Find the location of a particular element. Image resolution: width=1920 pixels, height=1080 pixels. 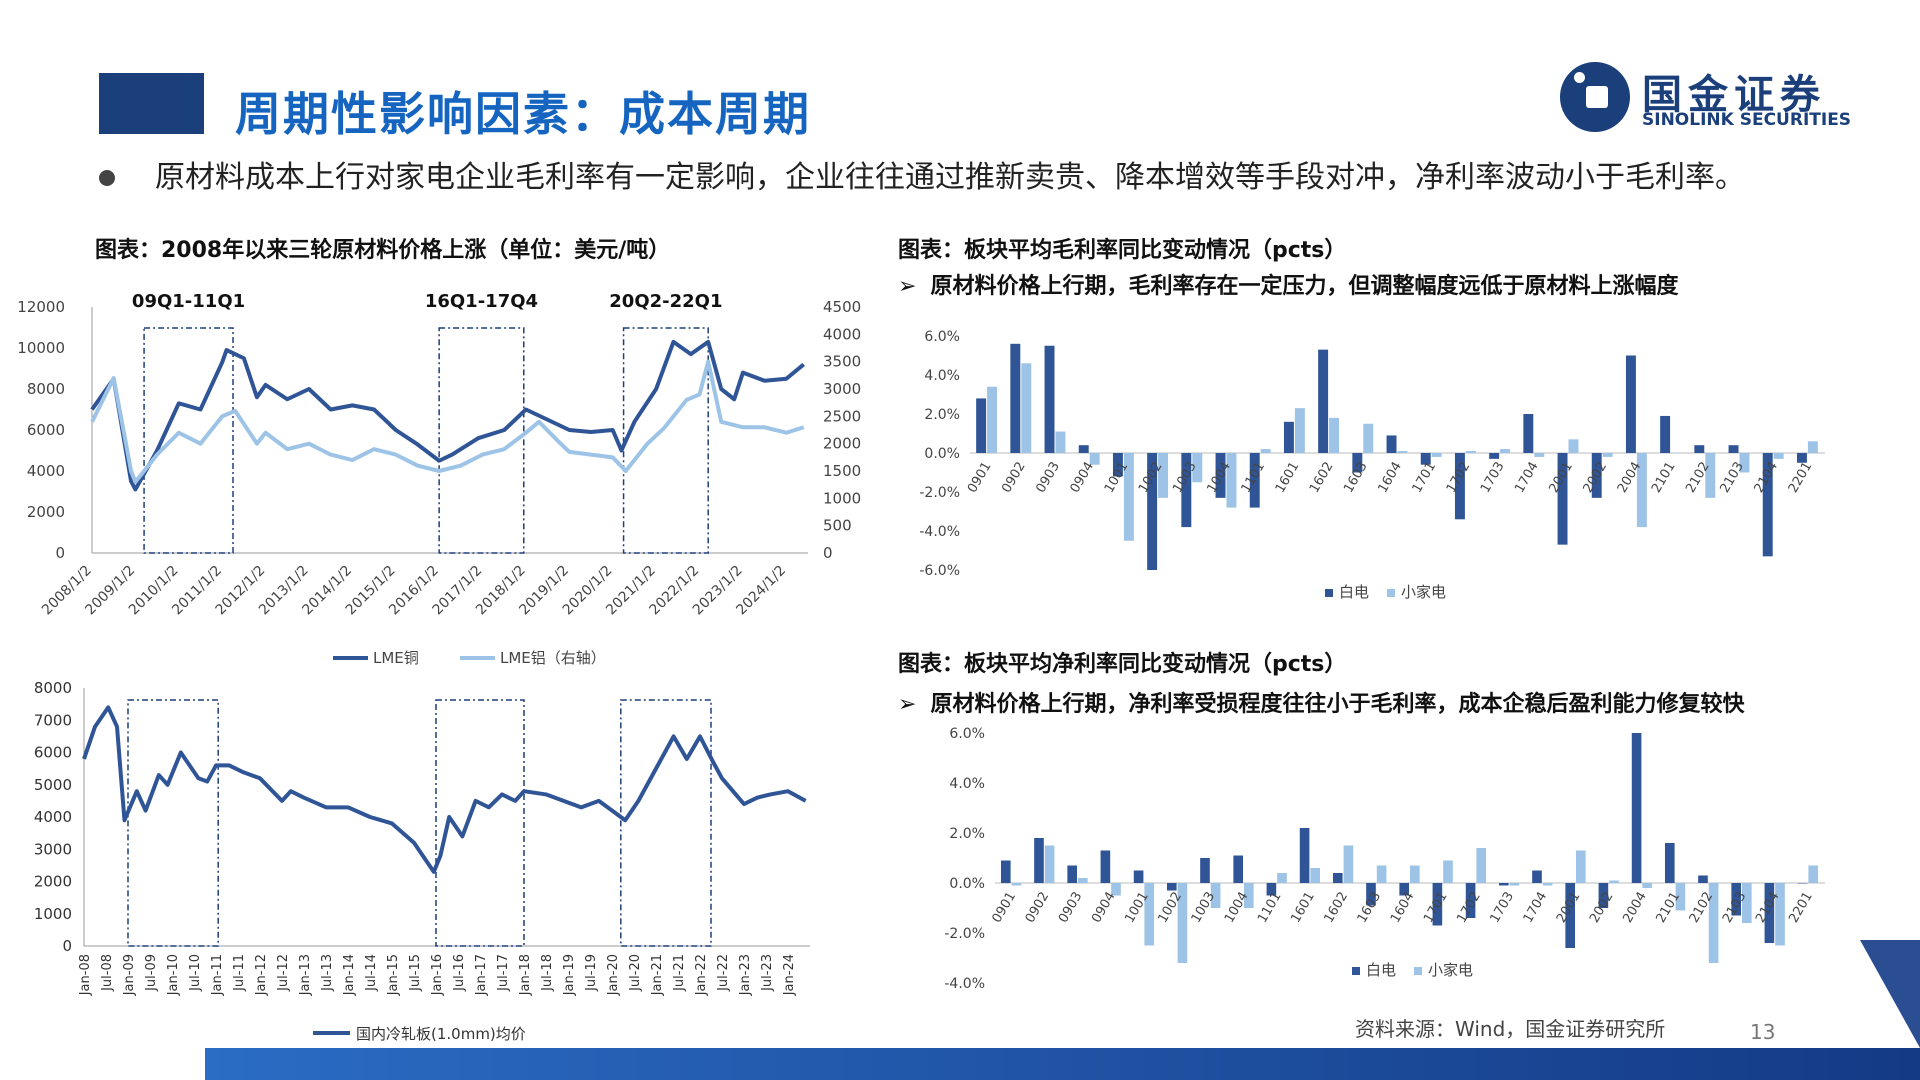

logo-en-text: SINOLINK SECURITIES is located at coordinates (1747, 120).